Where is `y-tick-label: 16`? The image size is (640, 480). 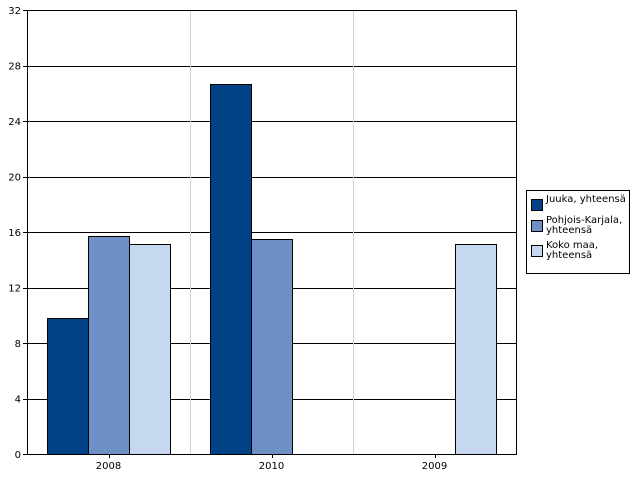 y-tick-label: 16 is located at coordinates (14, 233).